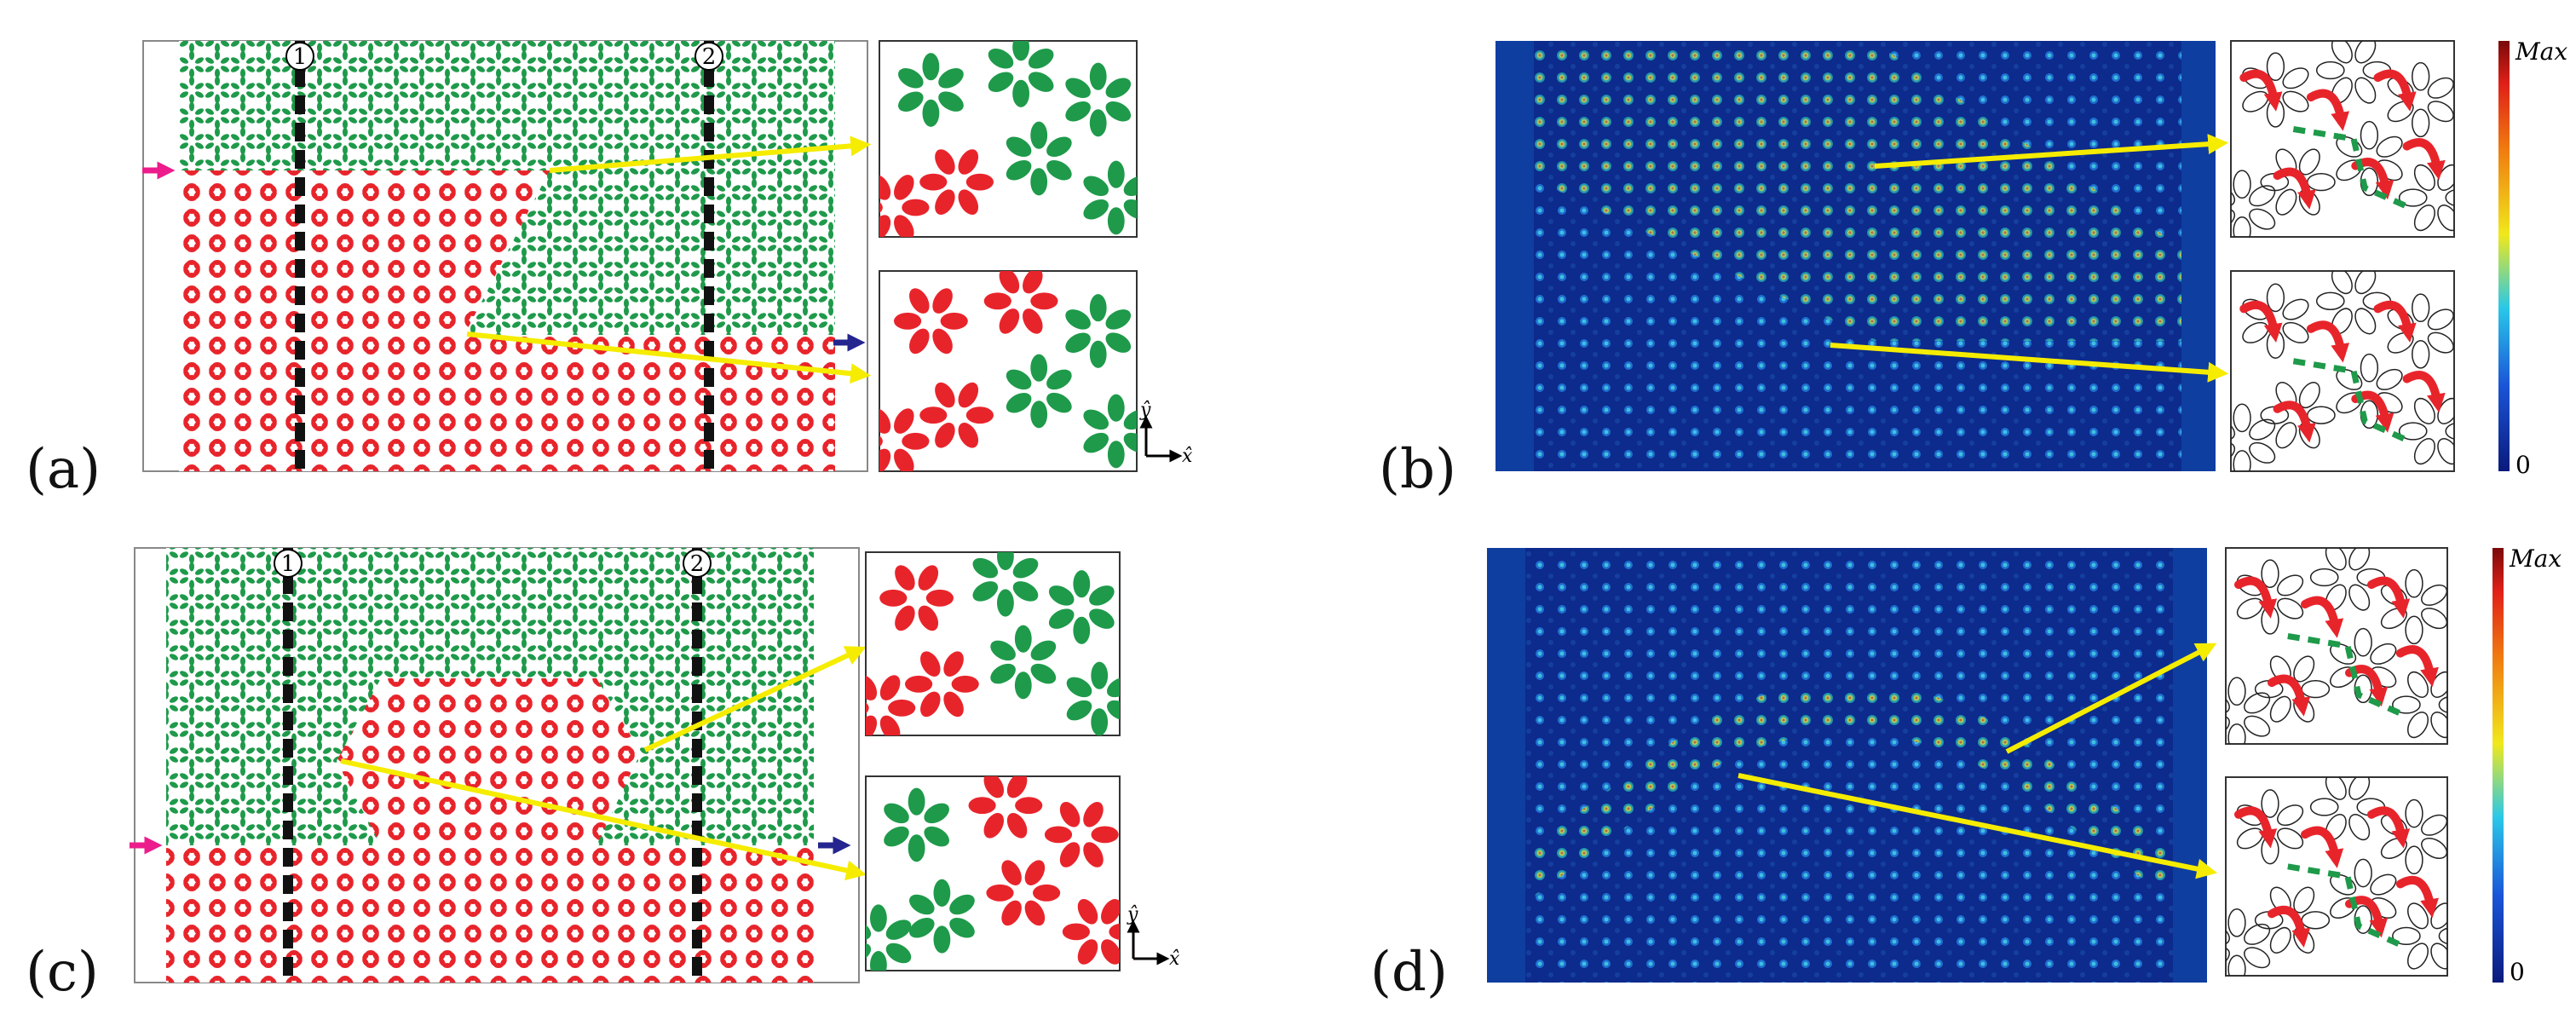 This screenshot has height=1026, width=2576. I want to click on colorbar-max-d: Max, so click(2535, 559).